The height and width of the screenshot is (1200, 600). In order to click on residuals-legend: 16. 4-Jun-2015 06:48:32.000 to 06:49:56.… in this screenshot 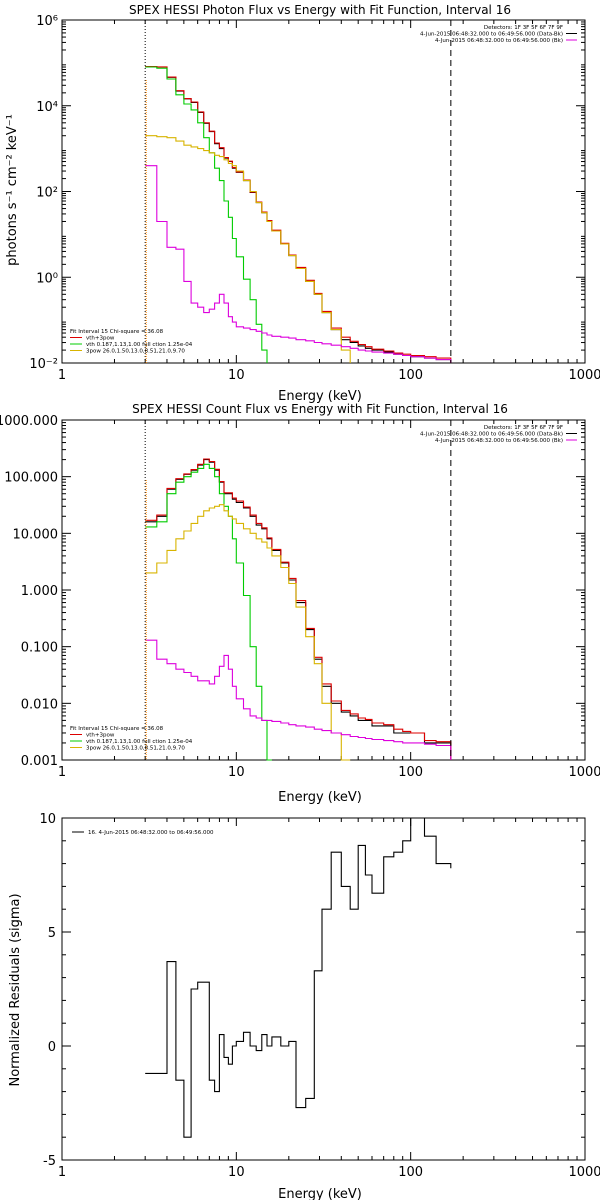, I will do `click(143, 833)`.